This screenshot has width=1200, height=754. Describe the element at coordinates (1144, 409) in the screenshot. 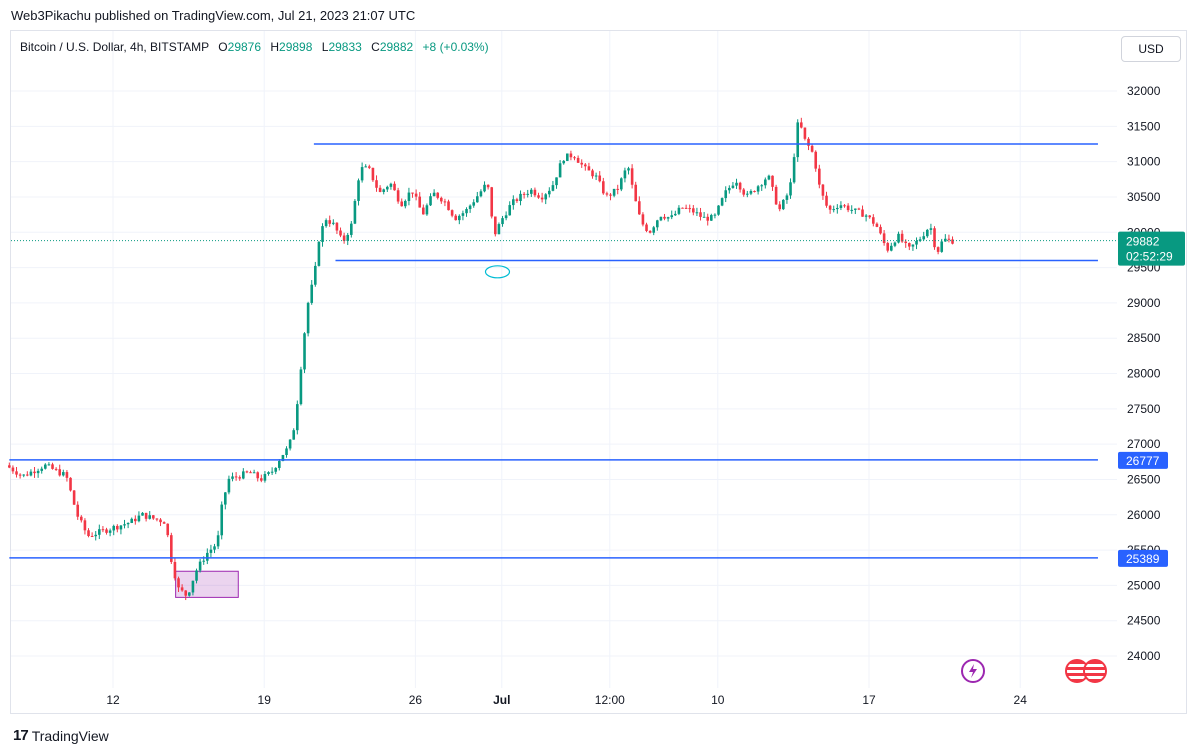

I see `y-tick-label: 27500` at that location.